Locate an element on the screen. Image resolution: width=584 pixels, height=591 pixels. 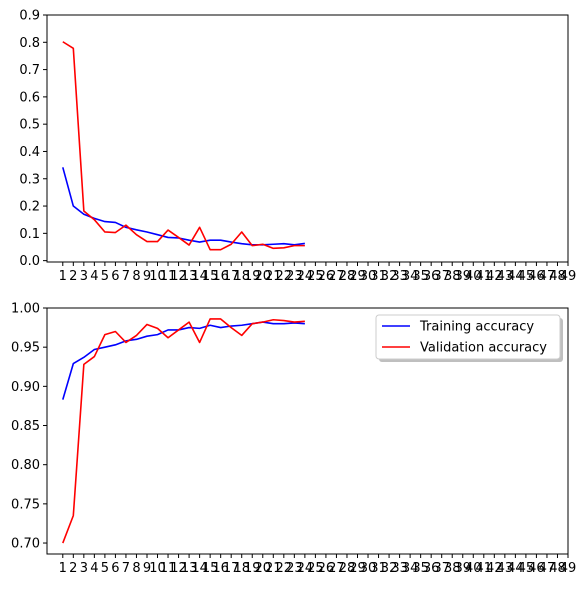
validation-loss-line is located at coordinates (183, 146).